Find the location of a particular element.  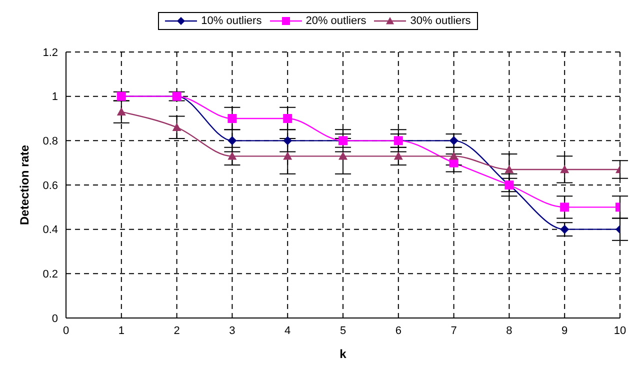

y-axis-title: Detection rate is located at coordinates (24, 185).